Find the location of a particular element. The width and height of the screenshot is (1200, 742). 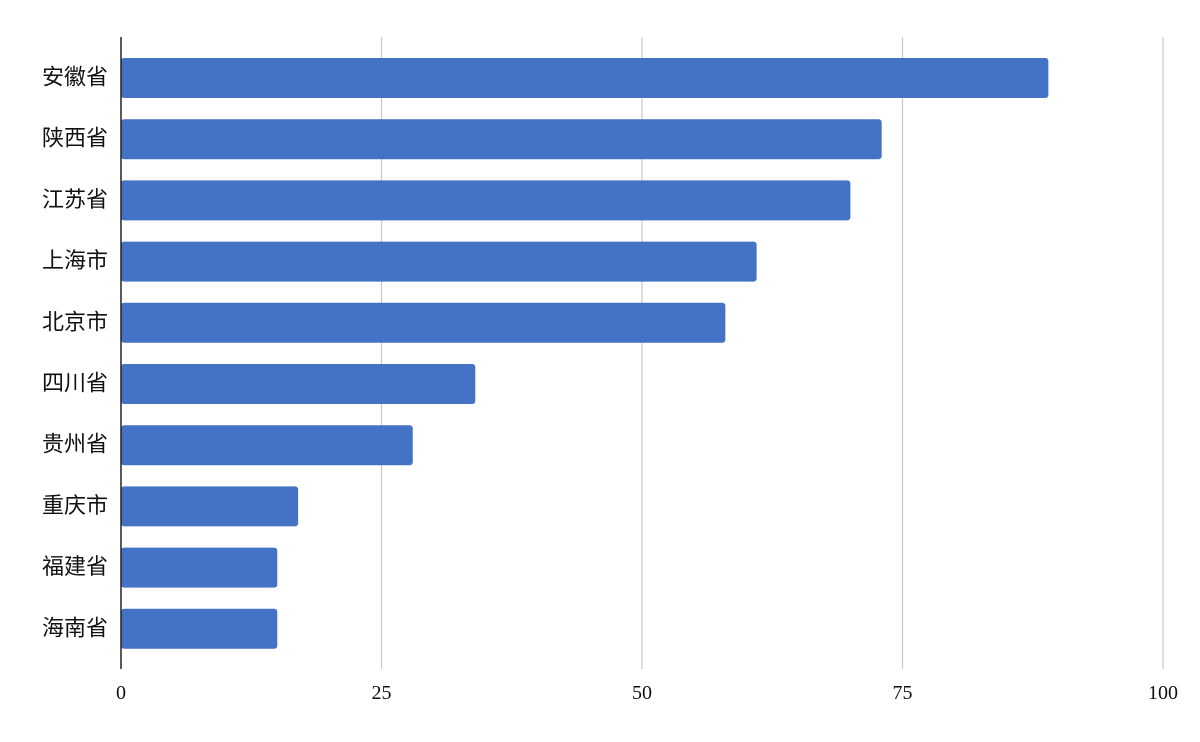

category-label: 重庆市 is located at coordinates (75, 506).